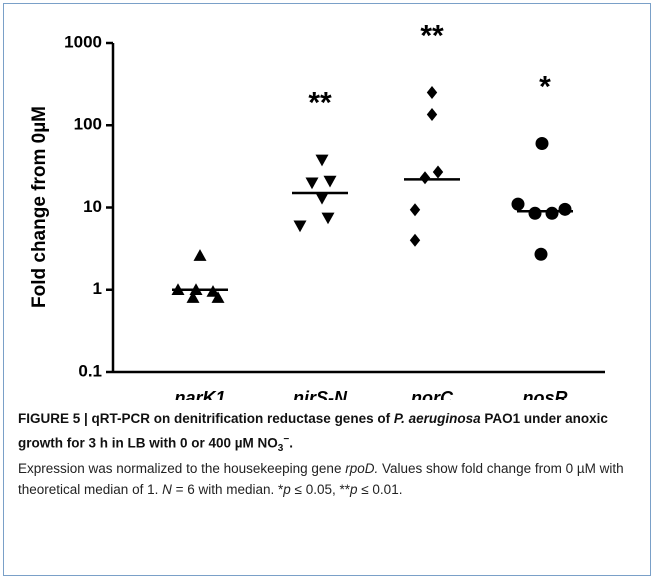 The width and height of the screenshot is (656, 581). I want to click on y-tick-label: 1, so click(97, 288).